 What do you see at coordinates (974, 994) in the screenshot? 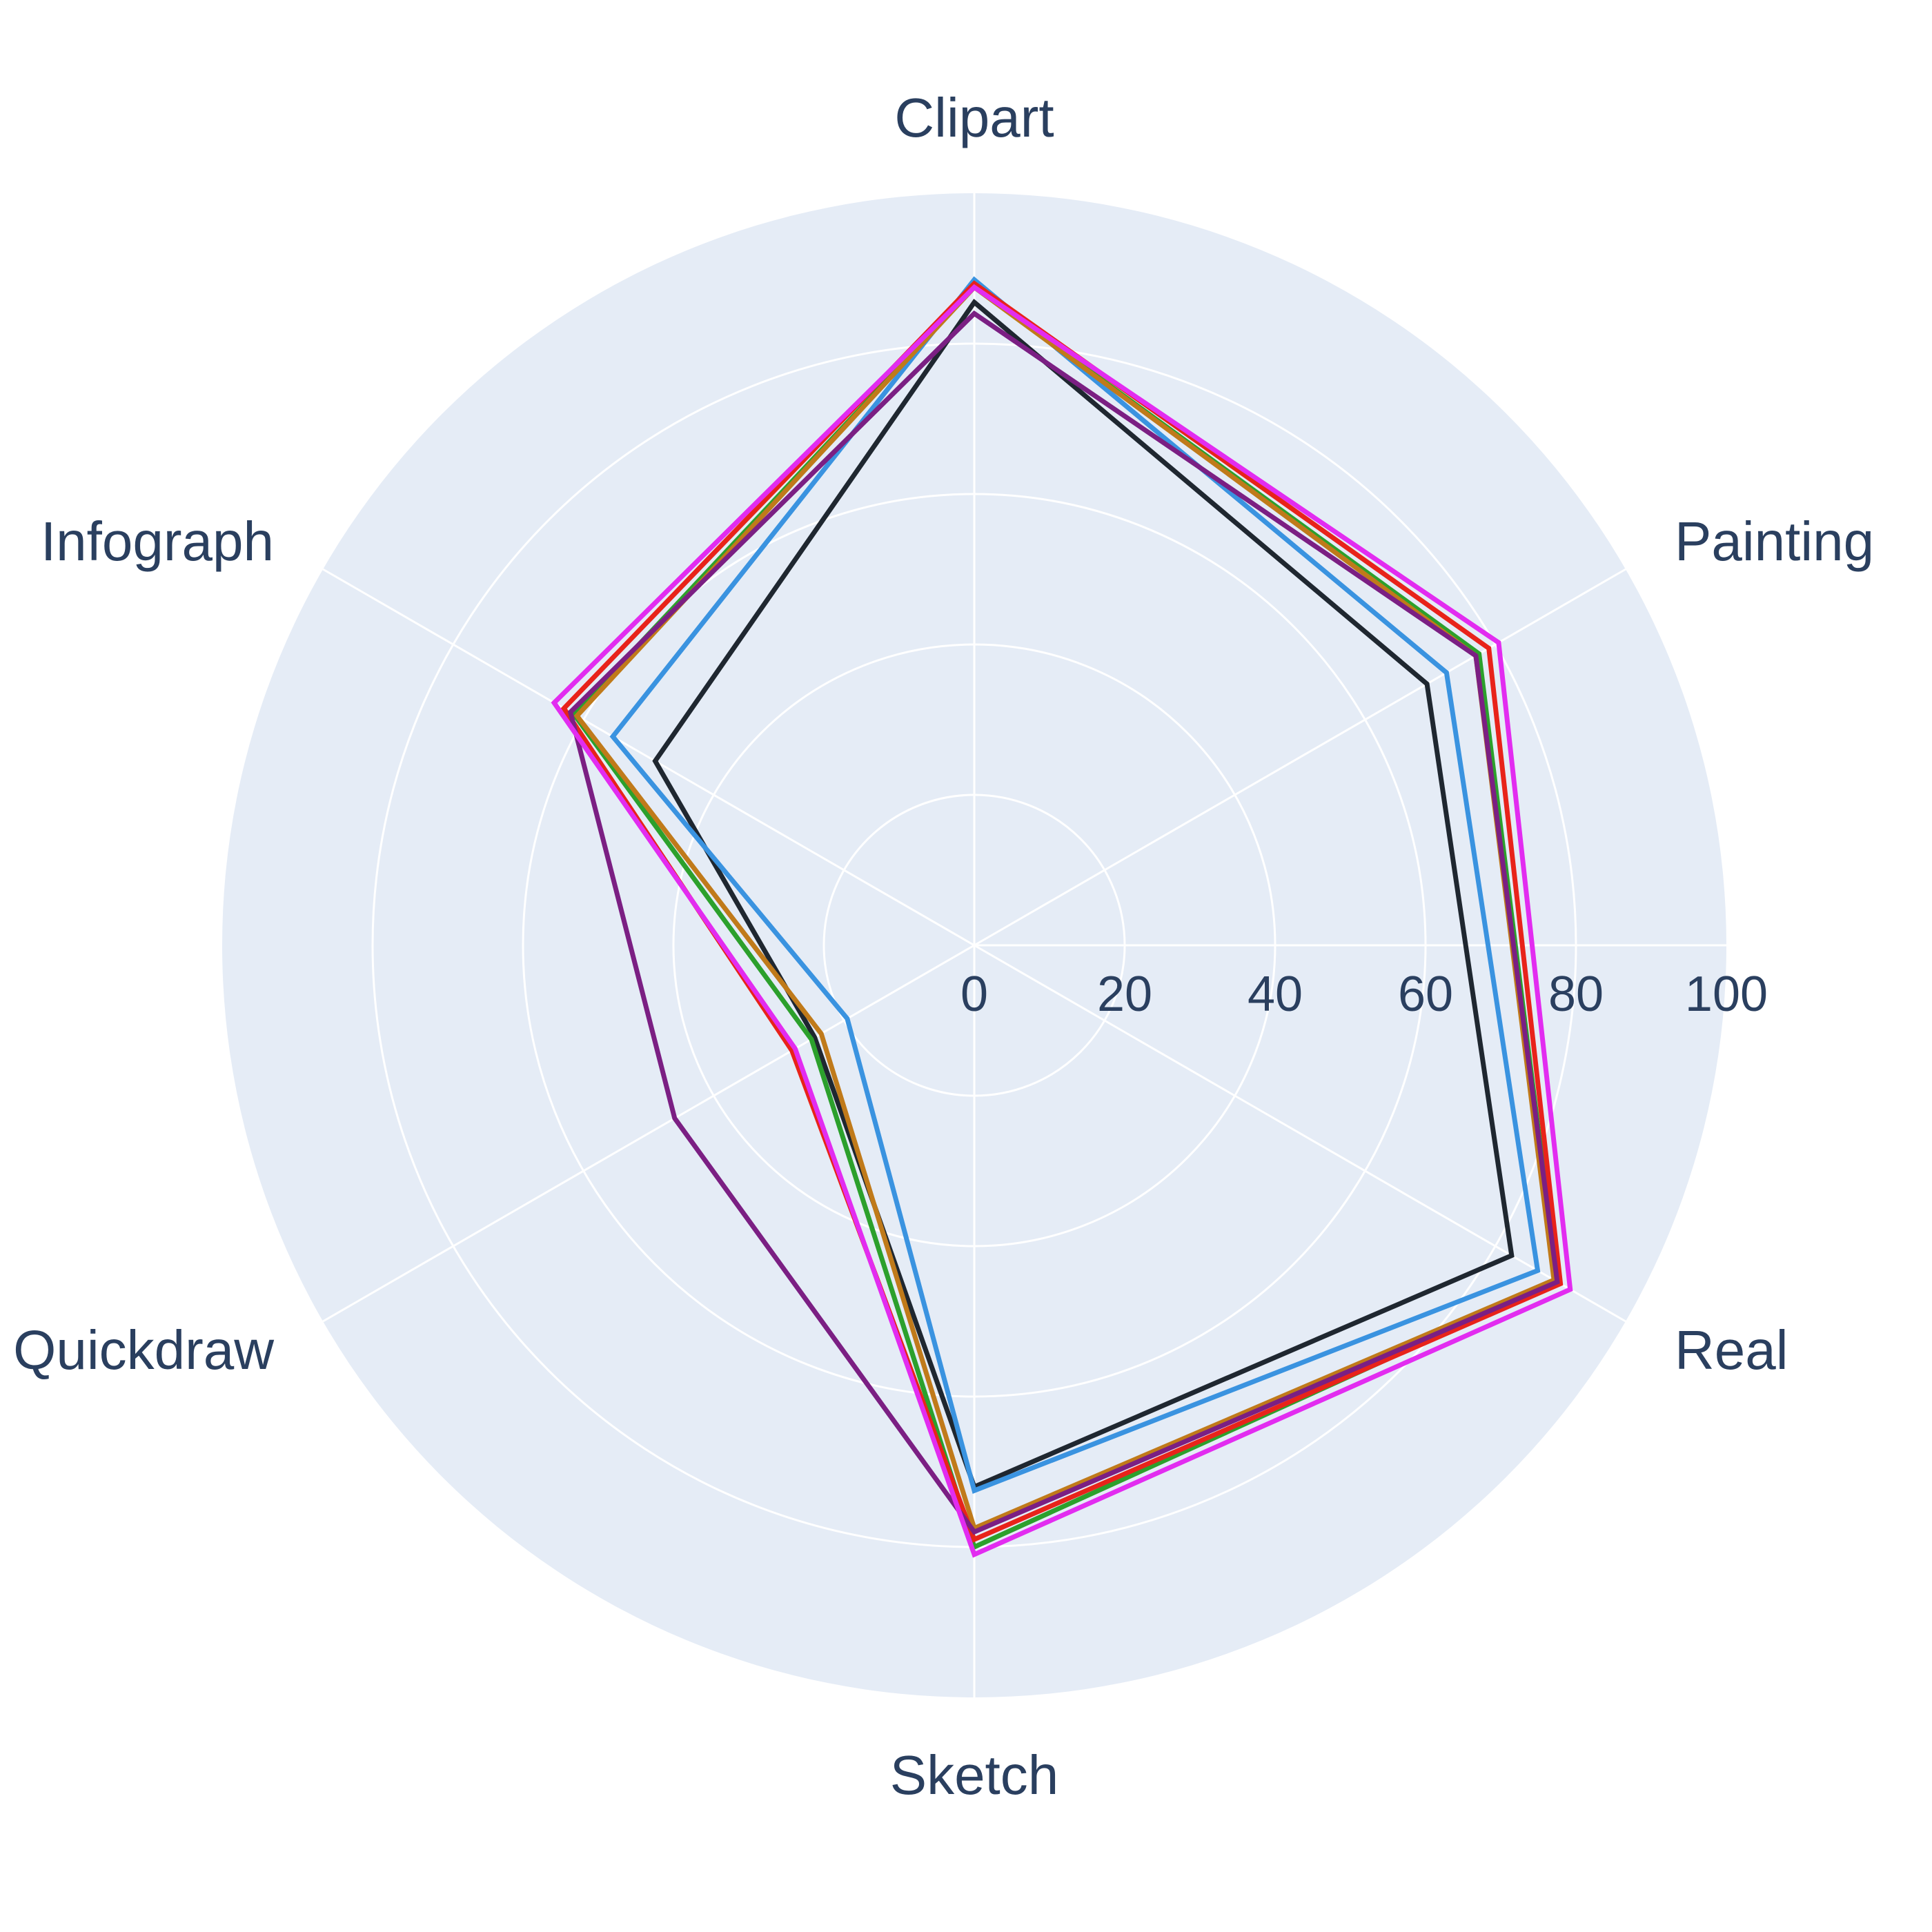
I see `radial-tick-label: 0` at bounding box center [974, 994].